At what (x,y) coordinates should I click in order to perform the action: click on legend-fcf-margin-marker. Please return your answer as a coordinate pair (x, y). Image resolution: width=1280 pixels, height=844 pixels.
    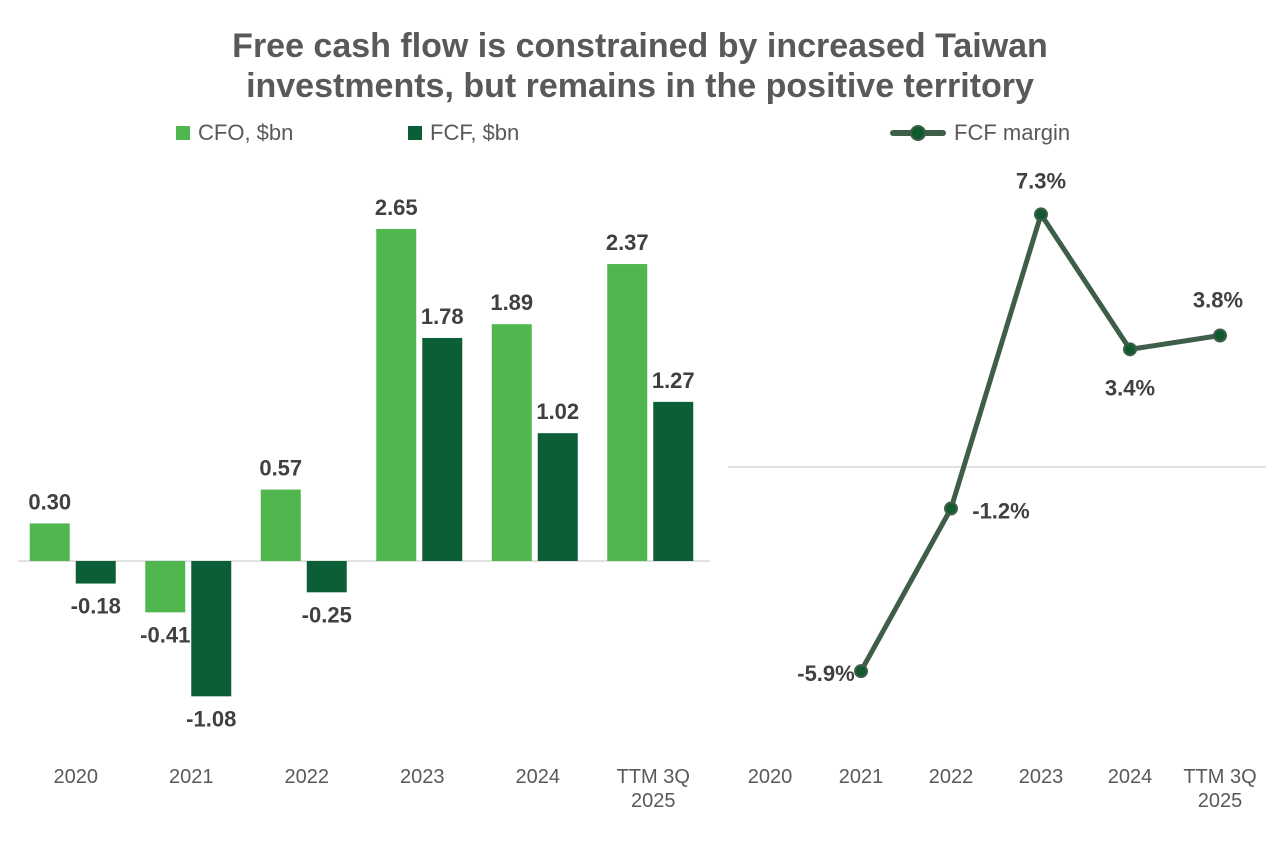
    Looking at the image, I should click on (918, 133).